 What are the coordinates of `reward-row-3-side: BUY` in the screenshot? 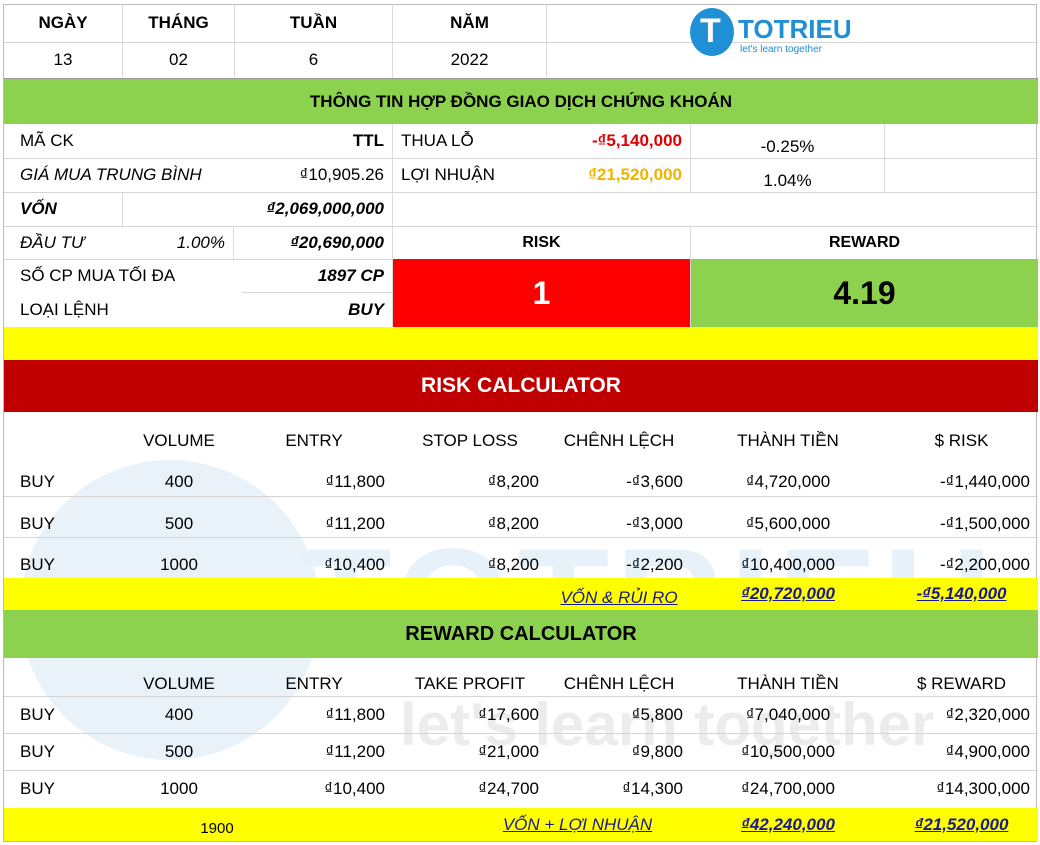 It's located at (37, 788).